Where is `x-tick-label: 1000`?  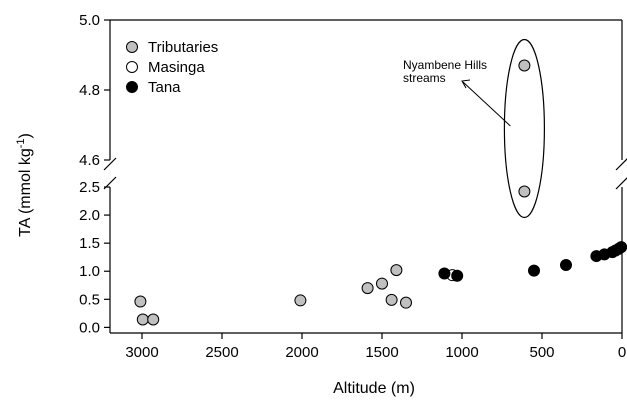 x-tick-label: 1000 is located at coordinates (461, 352).